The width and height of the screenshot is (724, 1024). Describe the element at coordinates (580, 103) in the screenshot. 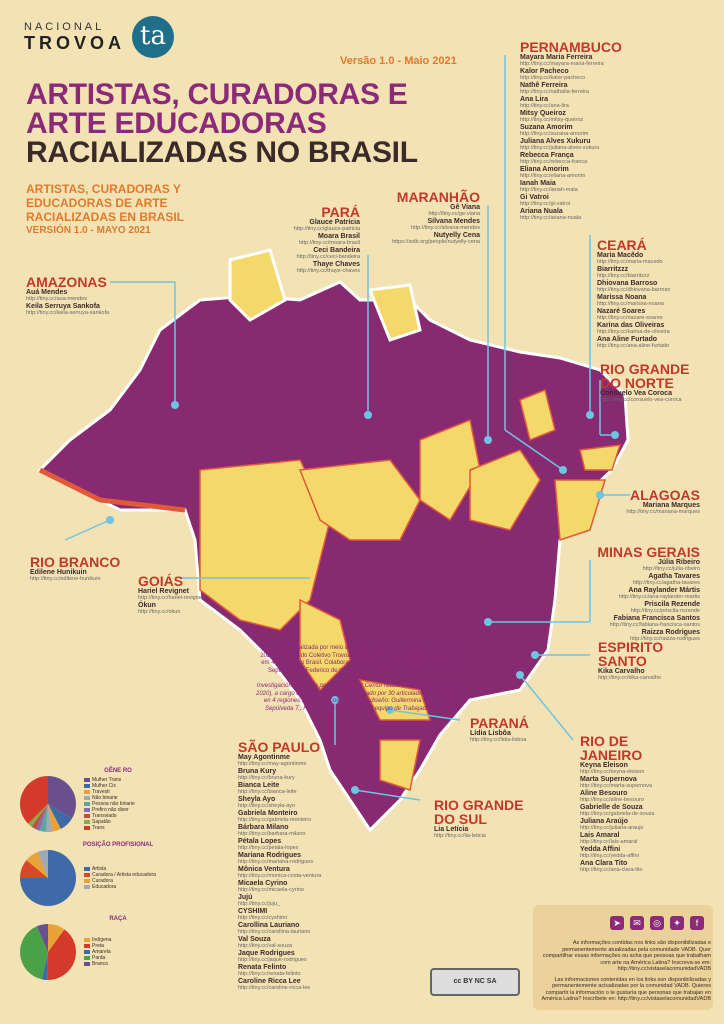

I see `artist-entry: Ana Lira http://tiny.cc/ana-lira` at that location.